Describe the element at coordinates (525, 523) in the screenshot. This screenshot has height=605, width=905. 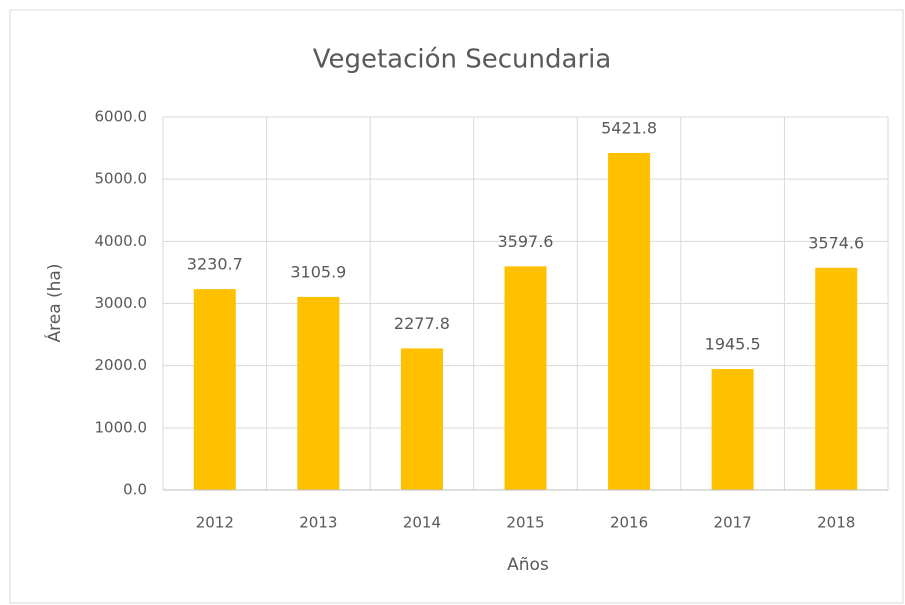
I see `x-tick-label: 2015` at that location.